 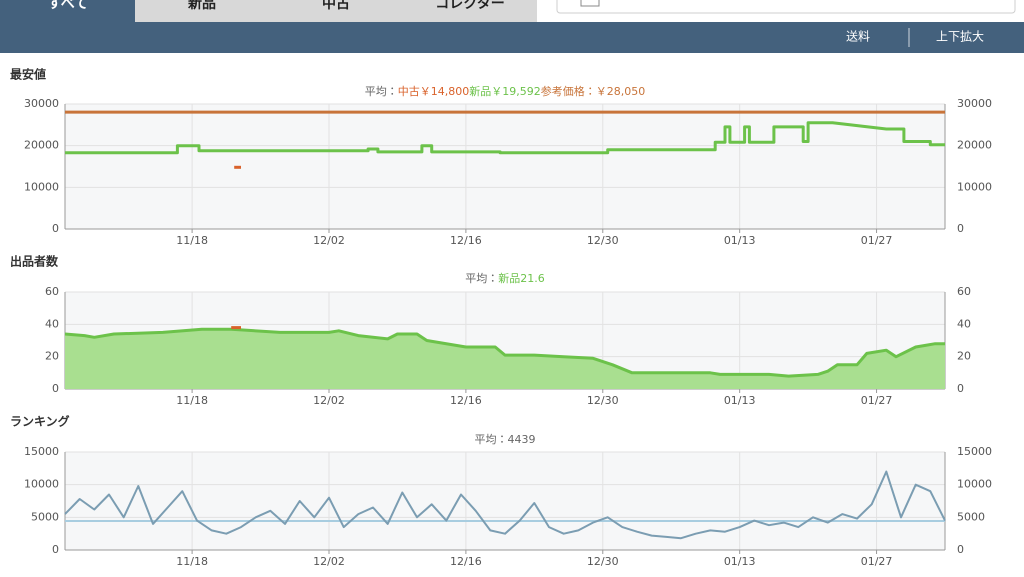 What do you see at coordinates (41, 103) in the screenshot?
I see `y-tick-label: 30000` at bounding box center [41, 103].